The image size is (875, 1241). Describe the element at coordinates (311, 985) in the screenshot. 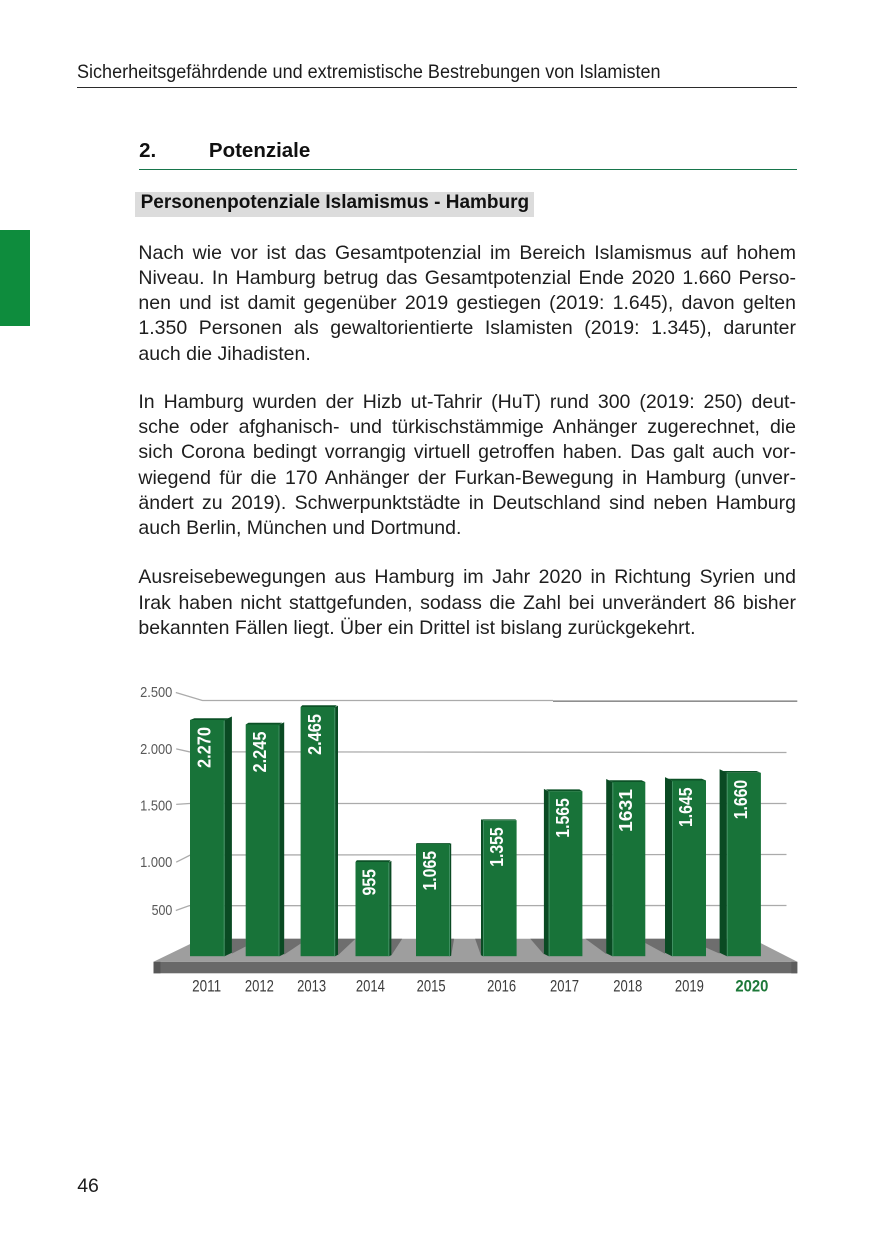

I see `svg-text: 2013` at that location.